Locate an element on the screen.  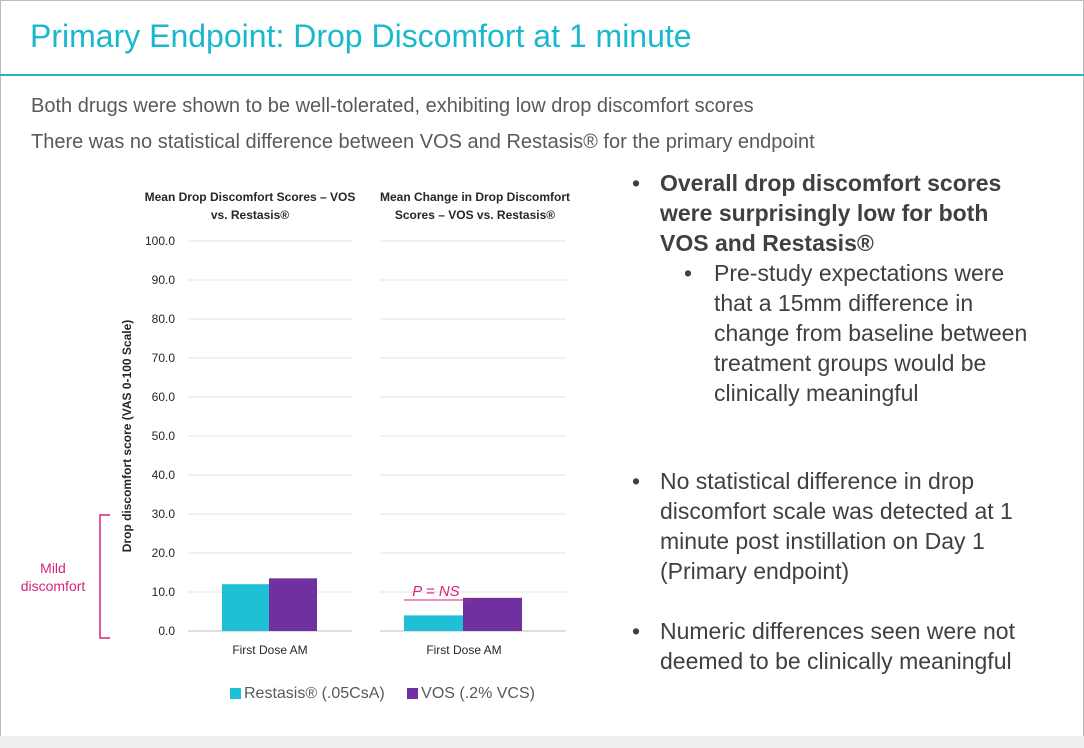
title-divider is located at coordinates (542, 75).